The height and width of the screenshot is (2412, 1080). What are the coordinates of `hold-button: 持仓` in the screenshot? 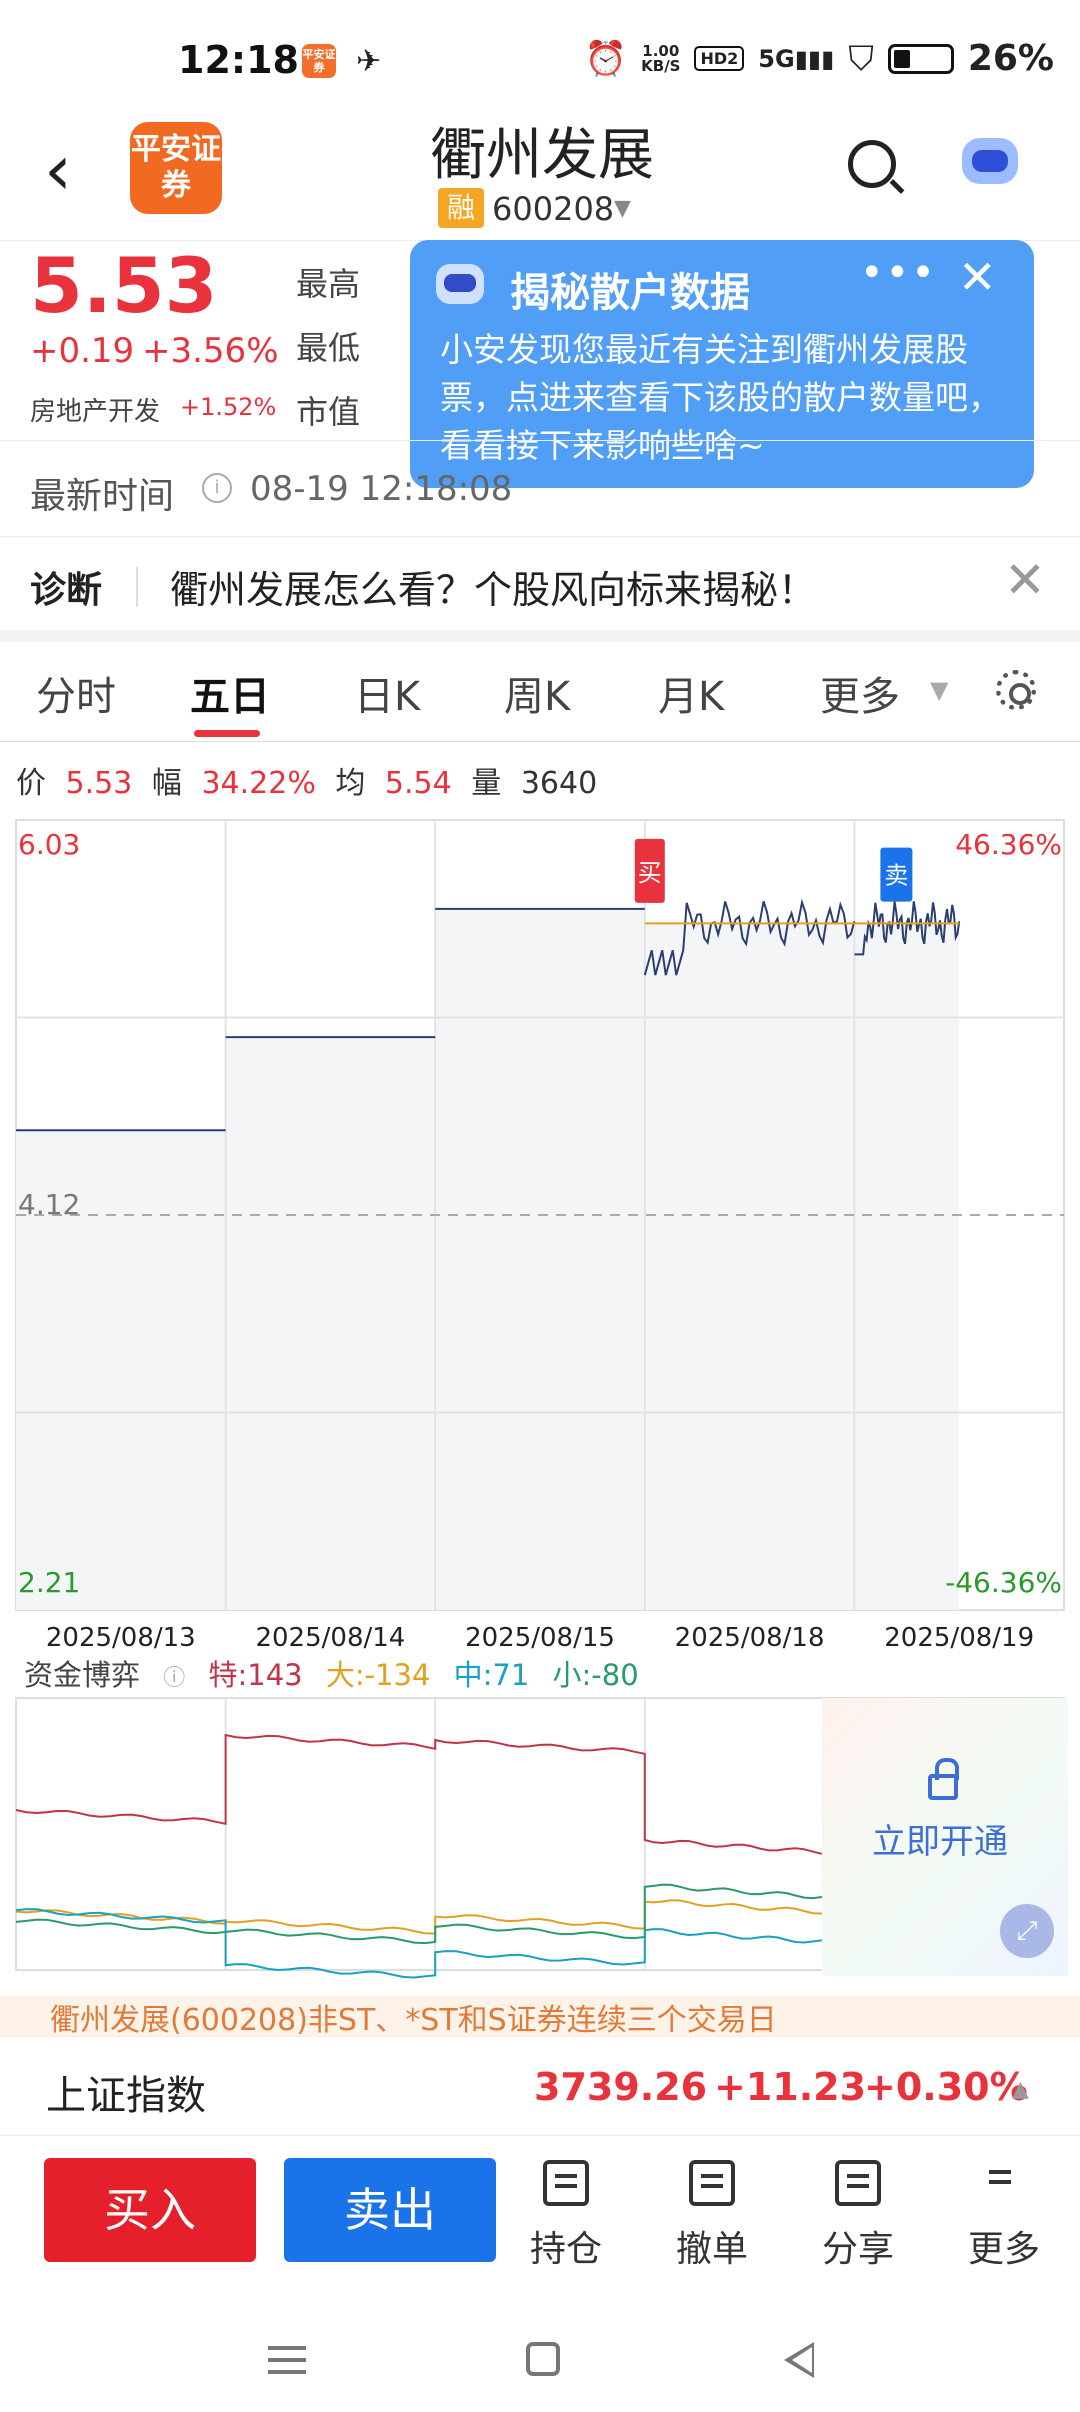 It's located at (566, 2216).